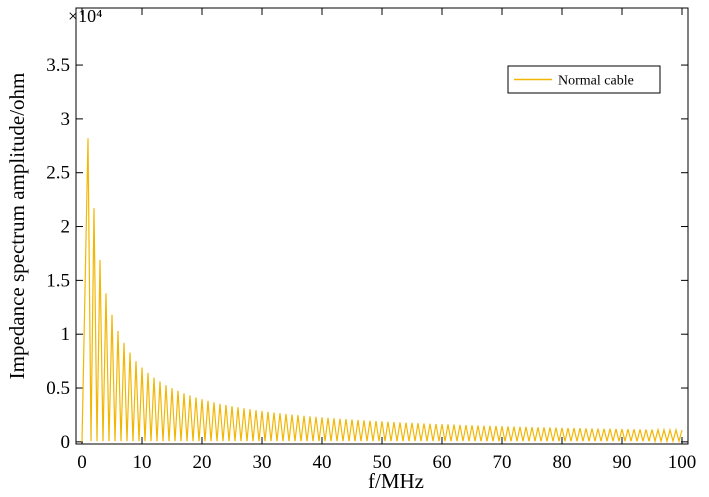 This screenshot has height=497, width=709. What do you see at coordinates (66, 334) in the screenshot?
I see `y-tick-label: 1` at bounding box center [66, 334].